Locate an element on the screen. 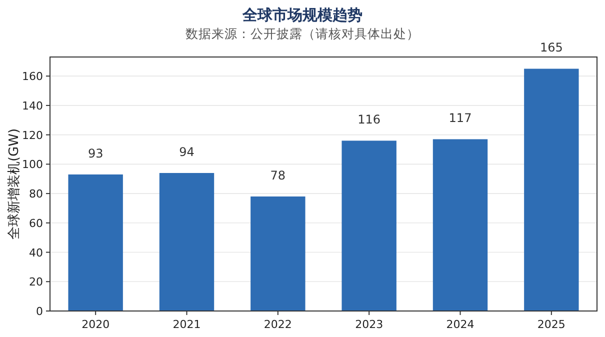 This screenshot has width=605, height=337. chart-title: 全球市场规模趋势 is located at coordinates (302, 15).